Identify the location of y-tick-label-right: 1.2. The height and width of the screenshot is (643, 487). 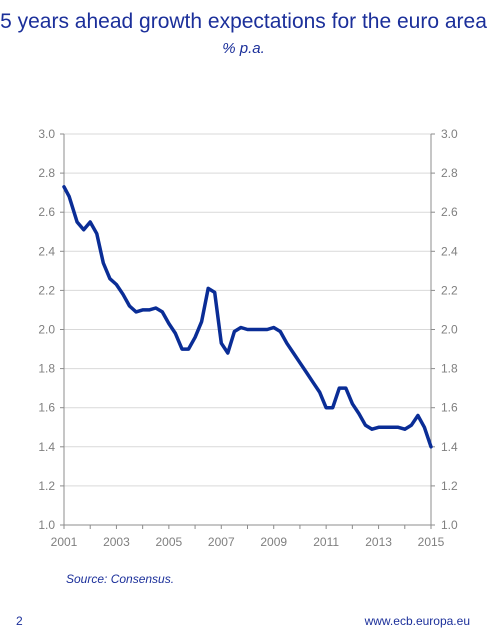
(449, 486).